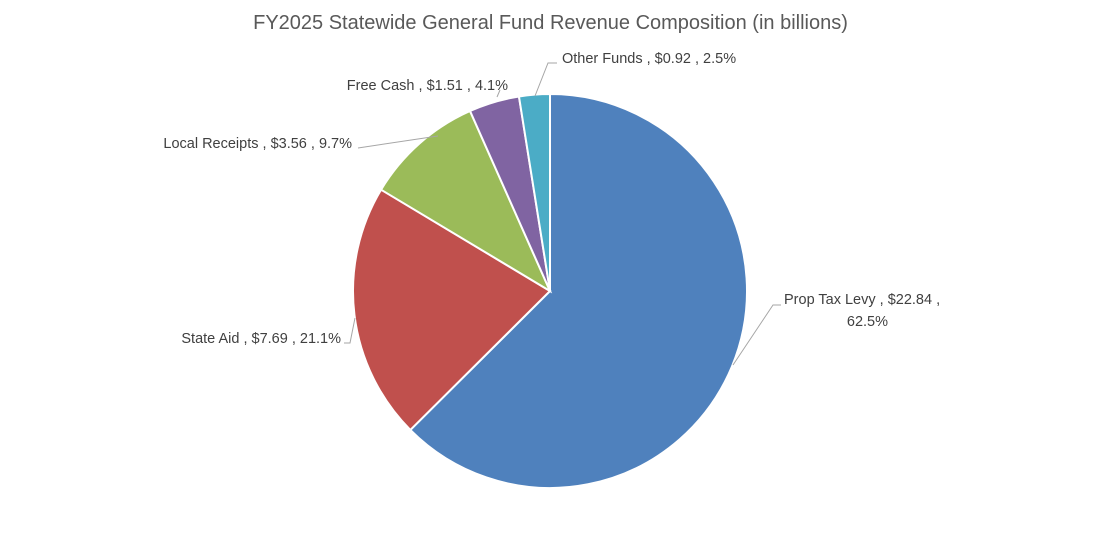  What do you see at coordinates (862, 300) in the screenshot?
I see `data-label-prop-tax-levy-line-1: Prop Tax Levy , $22.84 ,` at bounding box center [862, 300].